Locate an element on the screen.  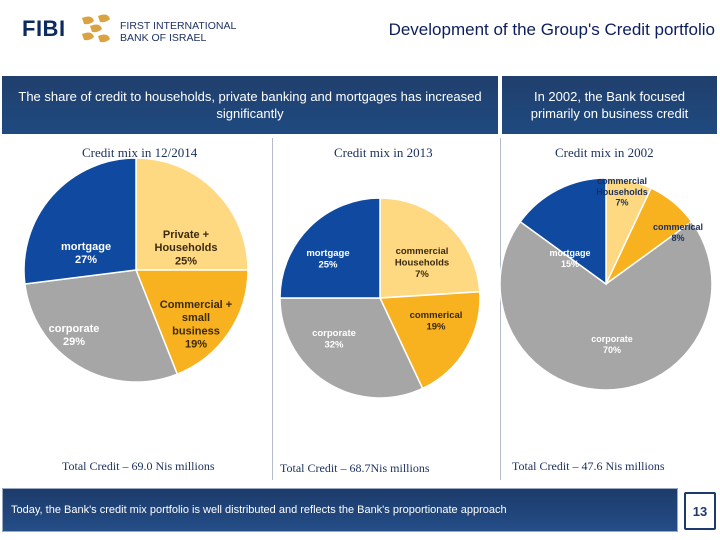
bank-name-line1: FIRST INTERNATIONAL is located at coordinates (178, 26).